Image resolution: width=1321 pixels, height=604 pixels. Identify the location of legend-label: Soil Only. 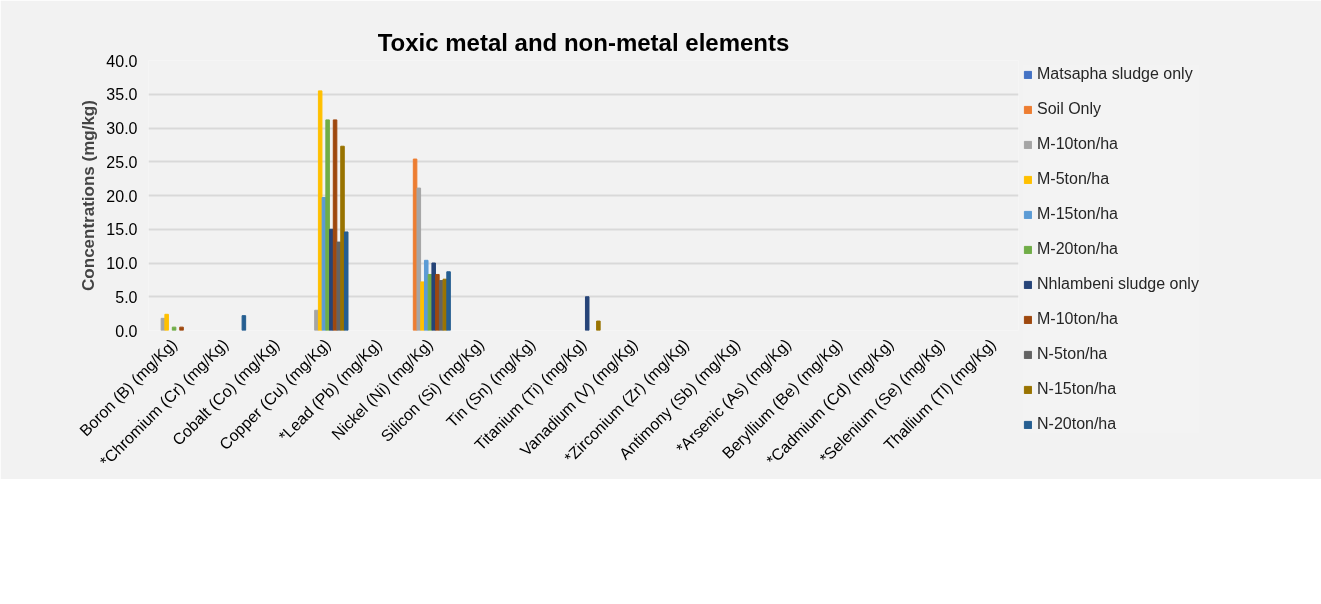
(1069, 109).